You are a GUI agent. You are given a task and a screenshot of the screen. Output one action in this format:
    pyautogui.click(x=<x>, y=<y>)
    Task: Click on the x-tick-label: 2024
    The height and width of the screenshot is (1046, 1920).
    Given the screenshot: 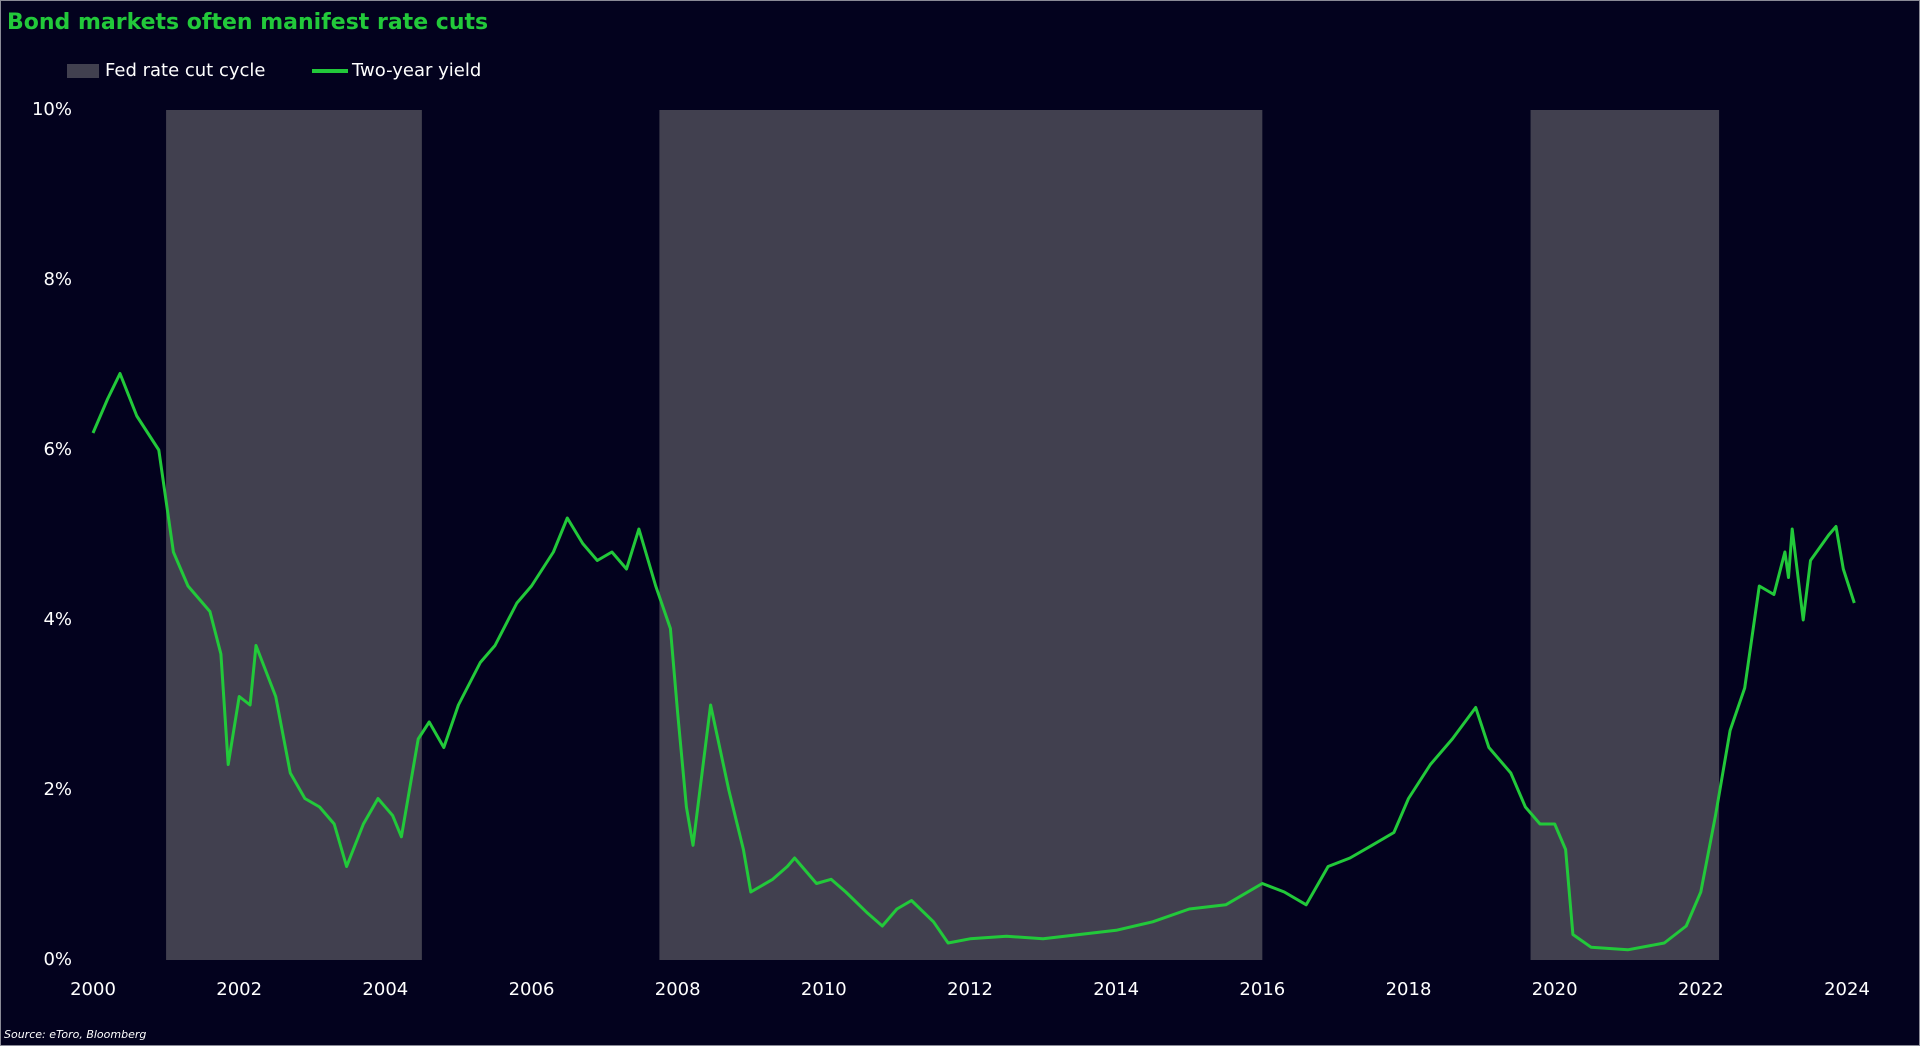 What is the action you would take?
    pyautogui.click(x=1847, y=989)
    